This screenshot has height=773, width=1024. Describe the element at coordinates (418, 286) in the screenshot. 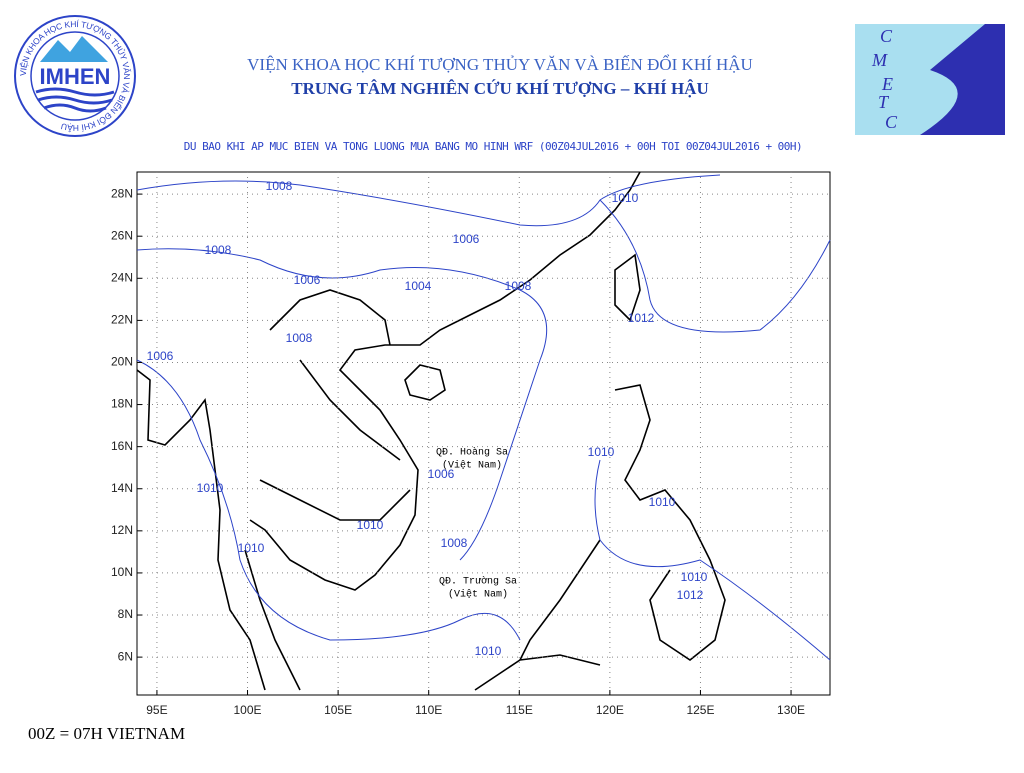

I see `isobar-label: 1004` at that location.